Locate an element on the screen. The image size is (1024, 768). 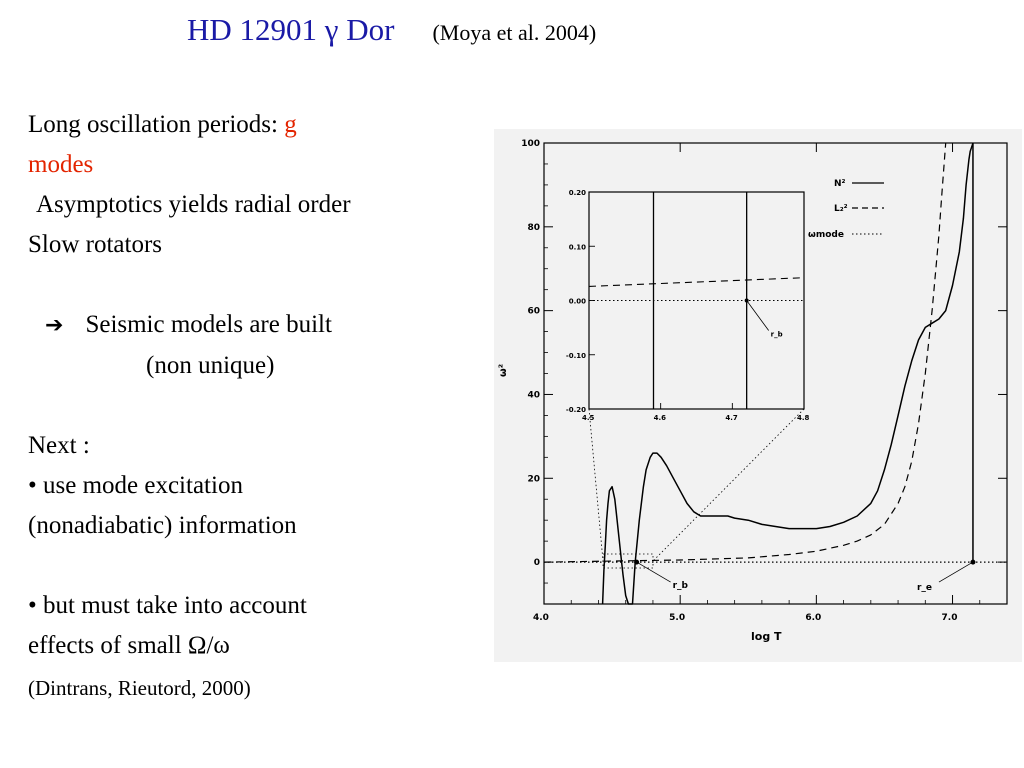
x-tick-label: 6.0 is located at coordinates (813, 618).